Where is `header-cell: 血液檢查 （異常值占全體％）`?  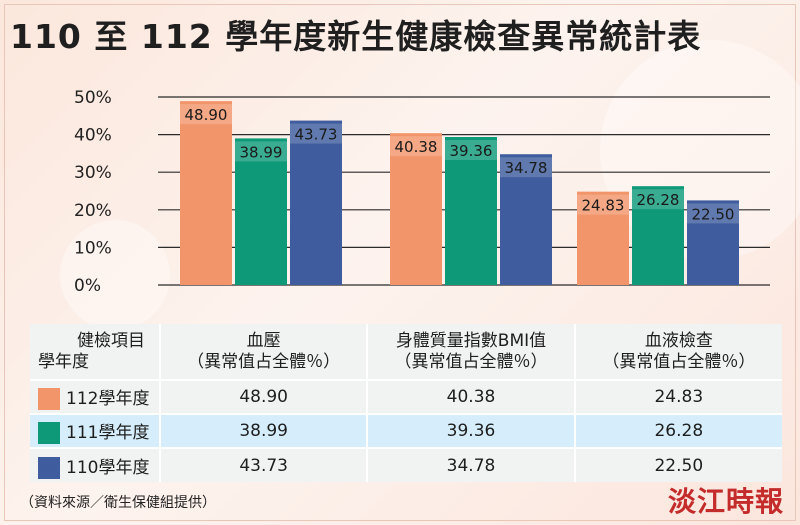
header-cell: 血液檢查 （異常值占全體％） is located at coordinates (678, 352).